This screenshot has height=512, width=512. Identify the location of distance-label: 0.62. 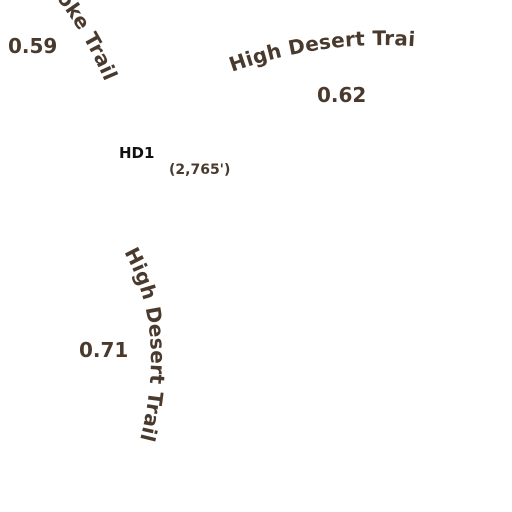
(341, 95).